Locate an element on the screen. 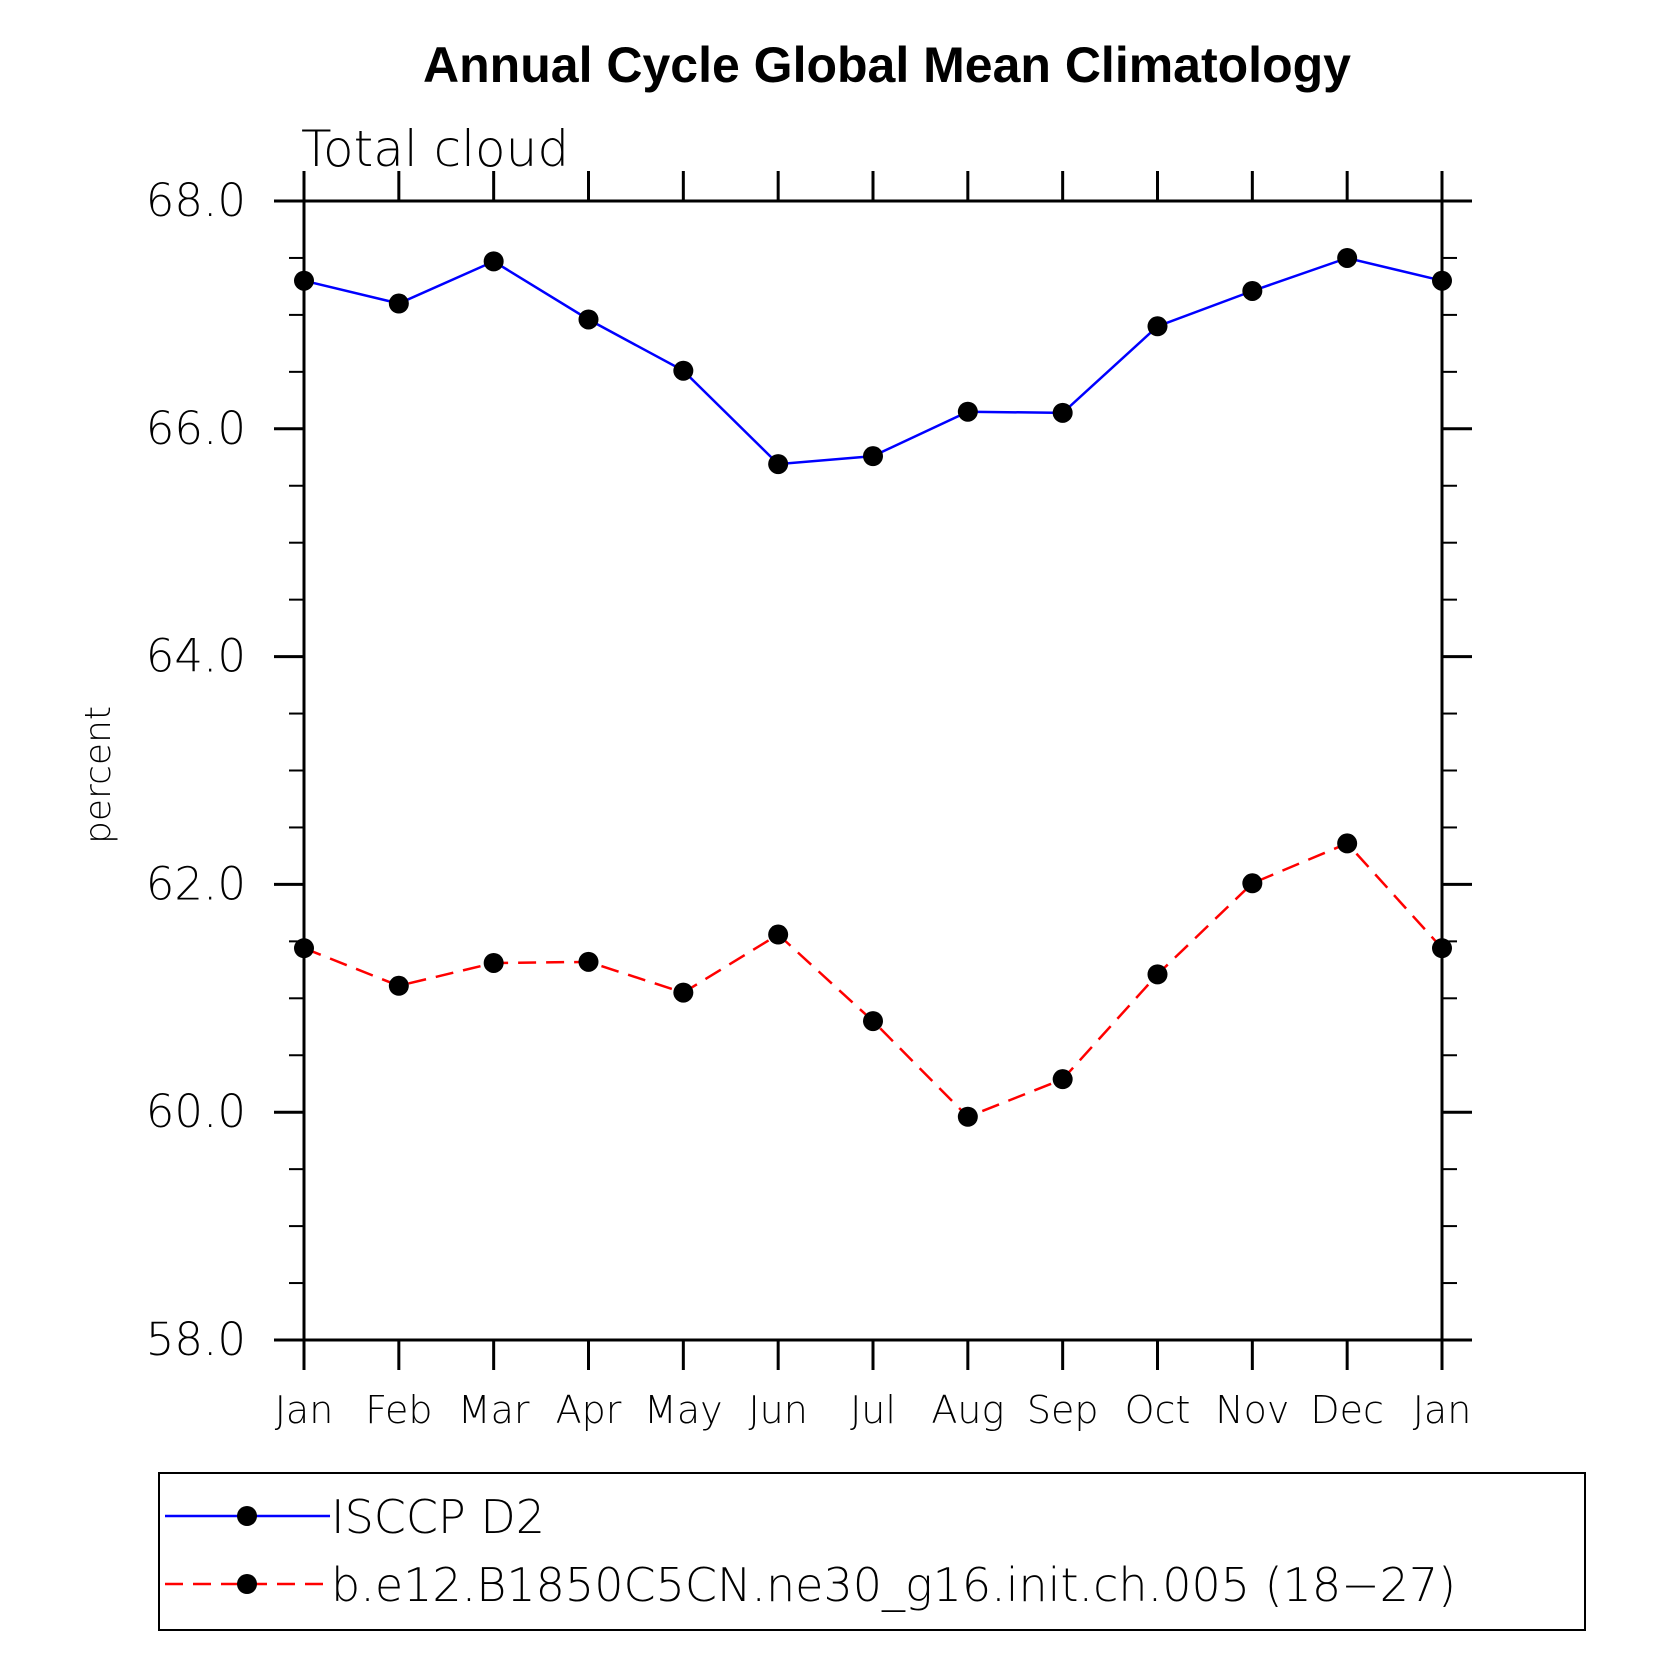 The width and height of the screenshot is (1653, 1653). chart-title: Annual Cycle Global Mean Climatology is located at coordinates (887, 65).